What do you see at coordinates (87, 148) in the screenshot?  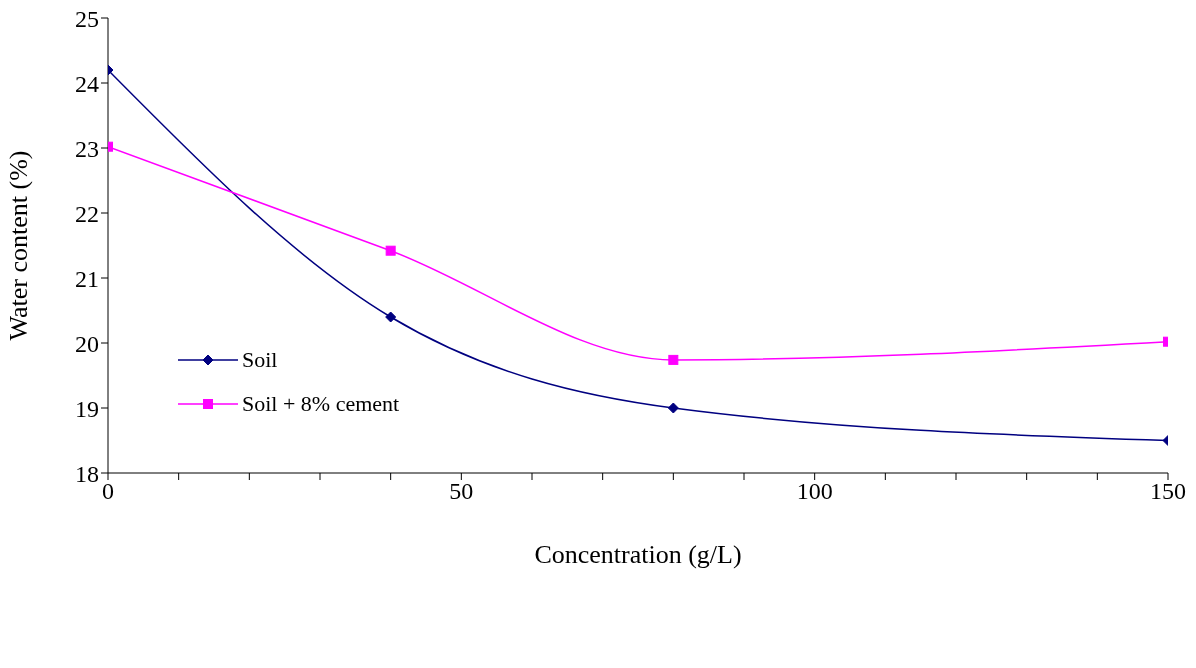 I see `y-tick-label: 23` at bounding box center [87, 148].